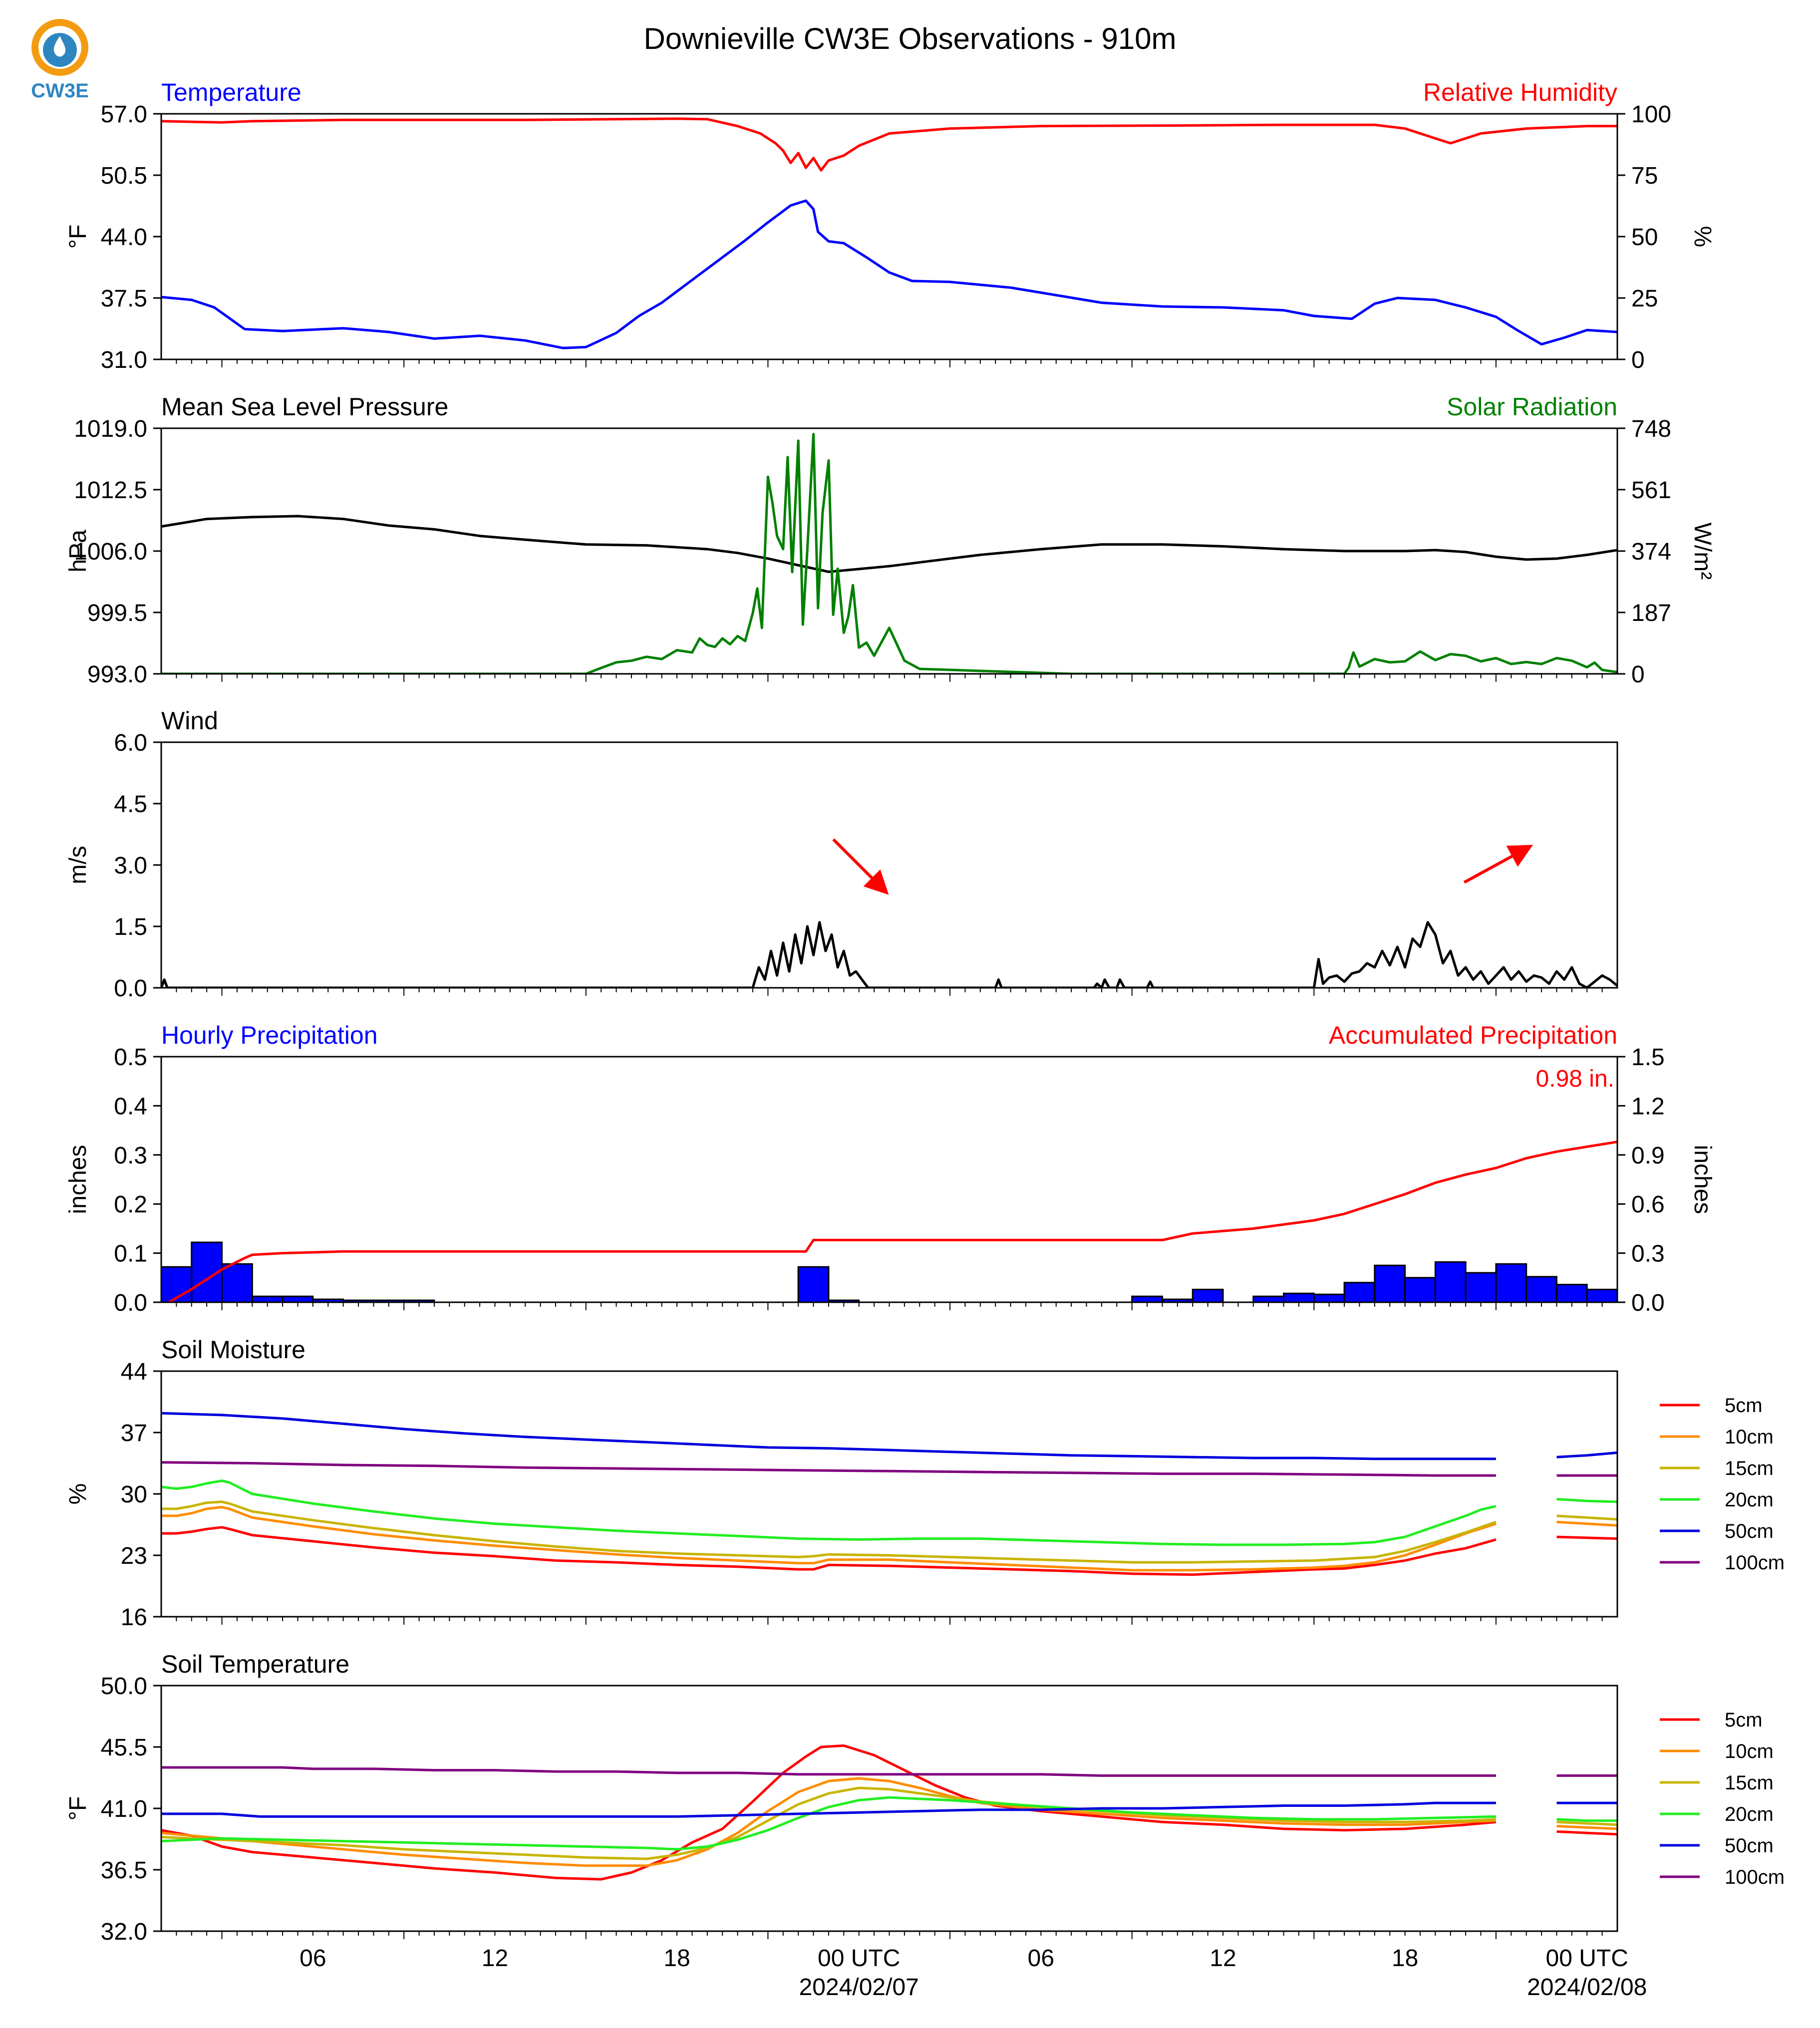 The image size is (1820, 2028). I want to click on panel-title-right: Relative Humidity, so click(1520, 92).